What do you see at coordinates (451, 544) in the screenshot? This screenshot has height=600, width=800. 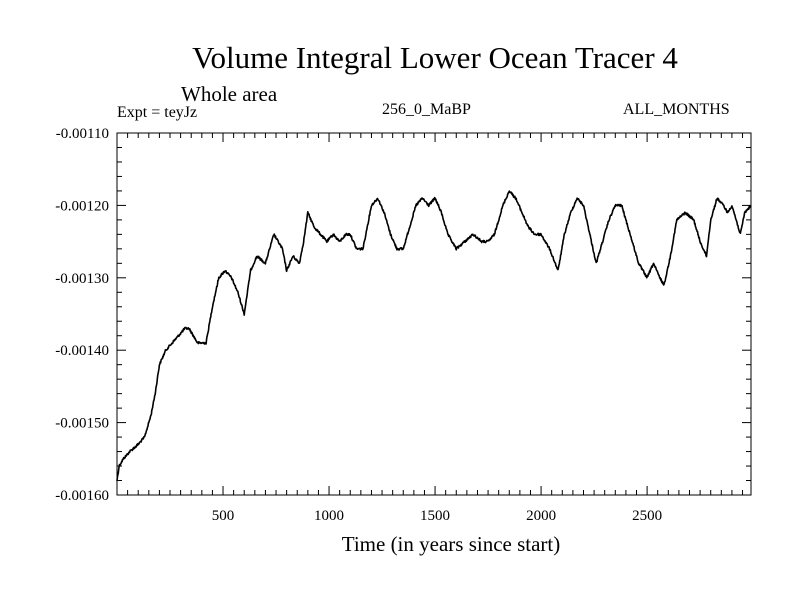 I see `x-axis-title: Time (in years since start)` at bounding box center [451, 544].